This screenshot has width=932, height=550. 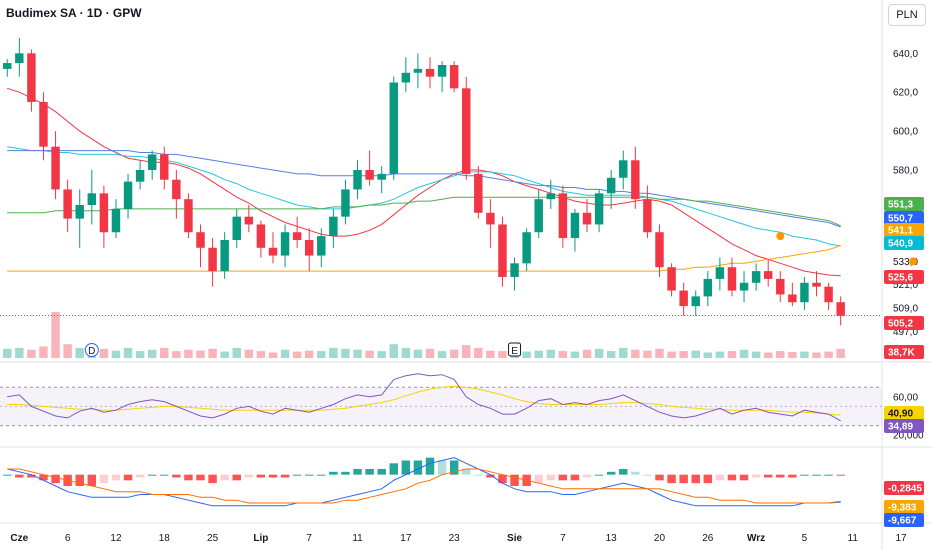 I want to click on time-axis-label: Sie, so click(x=514, y=538).